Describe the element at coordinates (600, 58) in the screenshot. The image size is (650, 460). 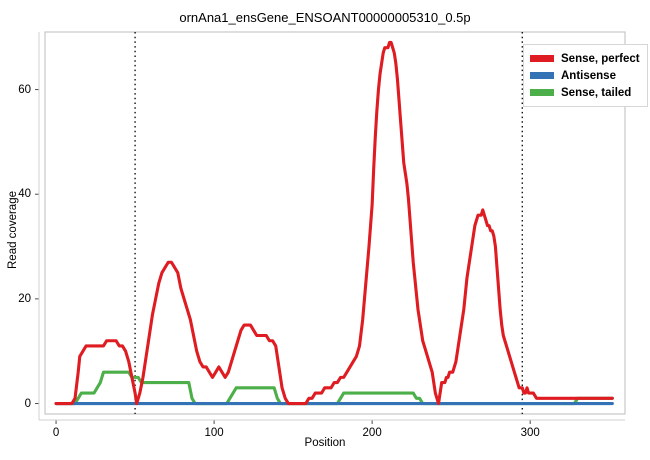
I see `legend-label: Sense, perfect` at that location.